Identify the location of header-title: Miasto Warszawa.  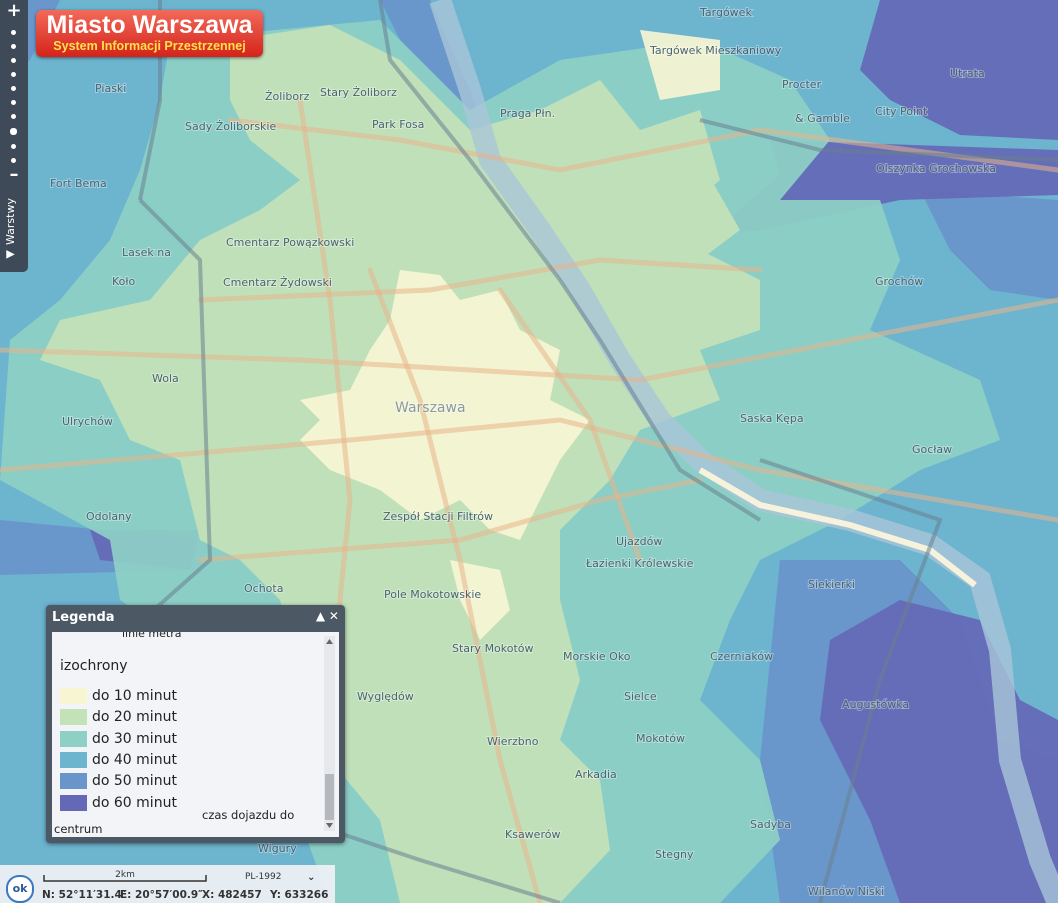
(149, 25).